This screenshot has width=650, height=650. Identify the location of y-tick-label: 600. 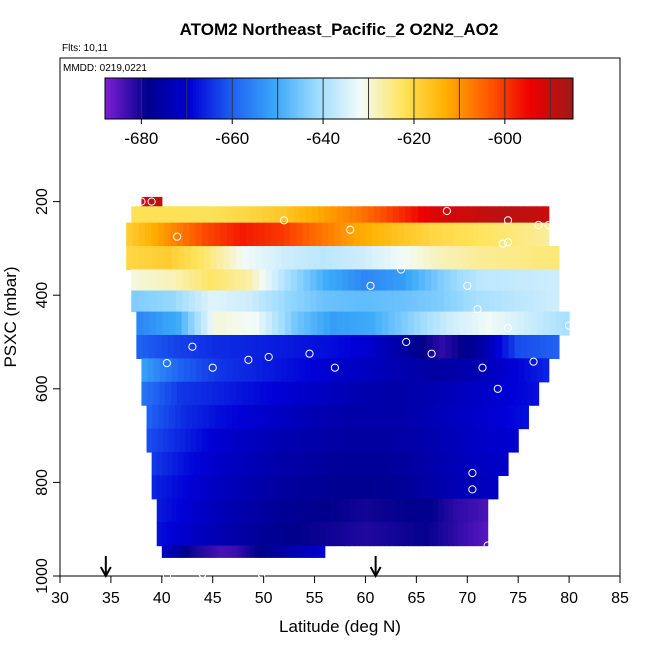
(42, 388).